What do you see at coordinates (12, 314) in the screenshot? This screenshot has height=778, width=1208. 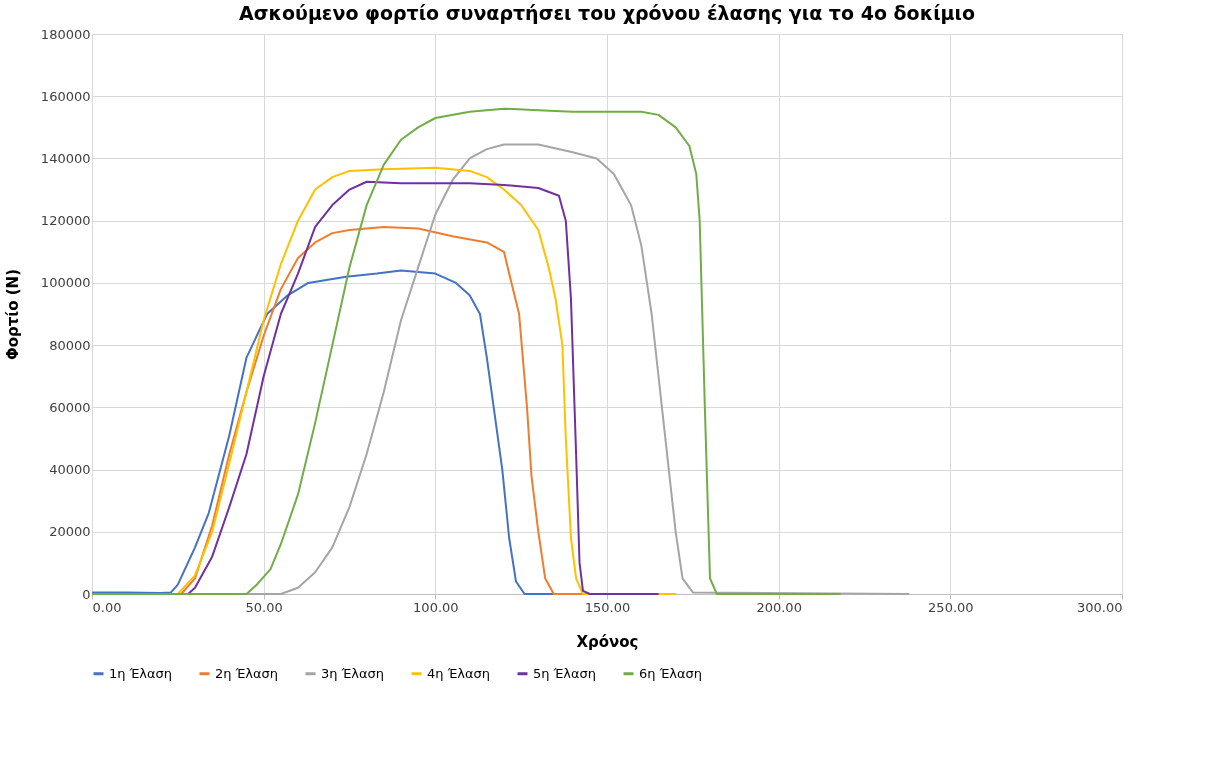 I see `y-axis-title: Φορτίο (N)` at bounding box center [12, 314].